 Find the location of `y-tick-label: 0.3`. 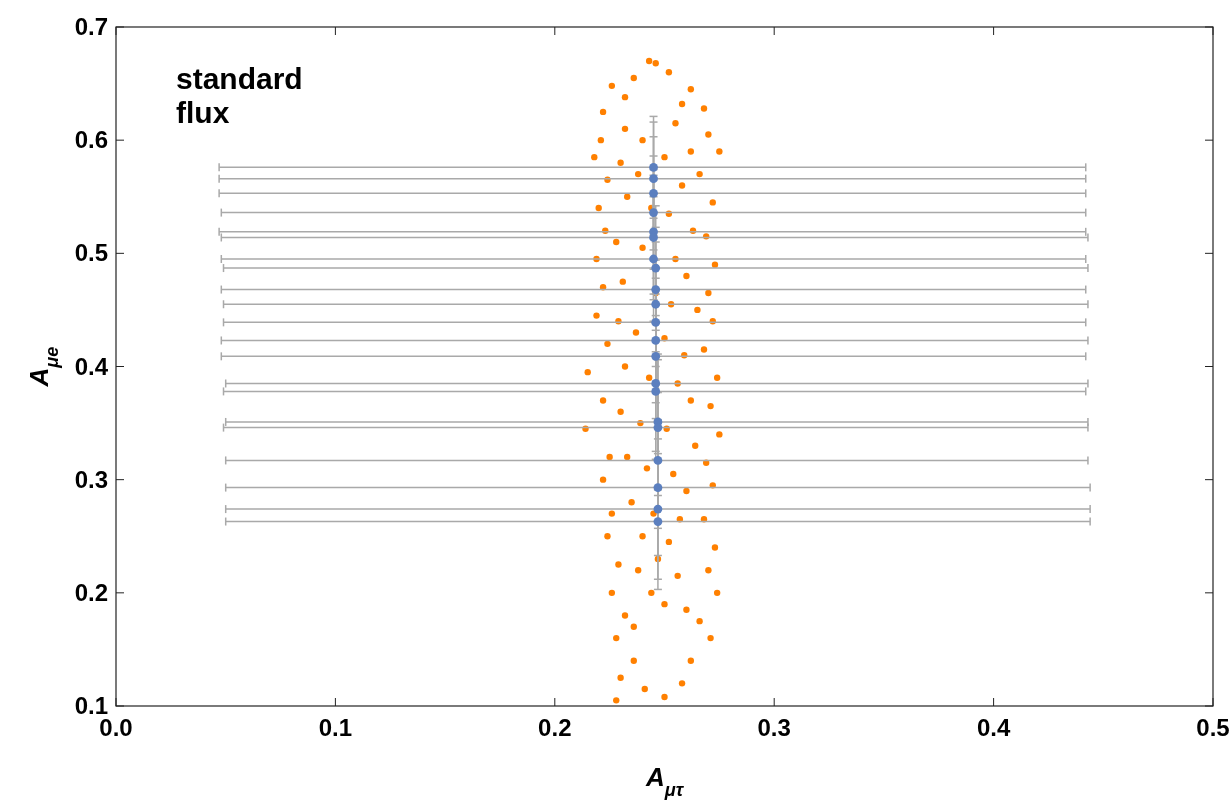

y-tick-label: 0.3 is located at coordinates (91, 479).